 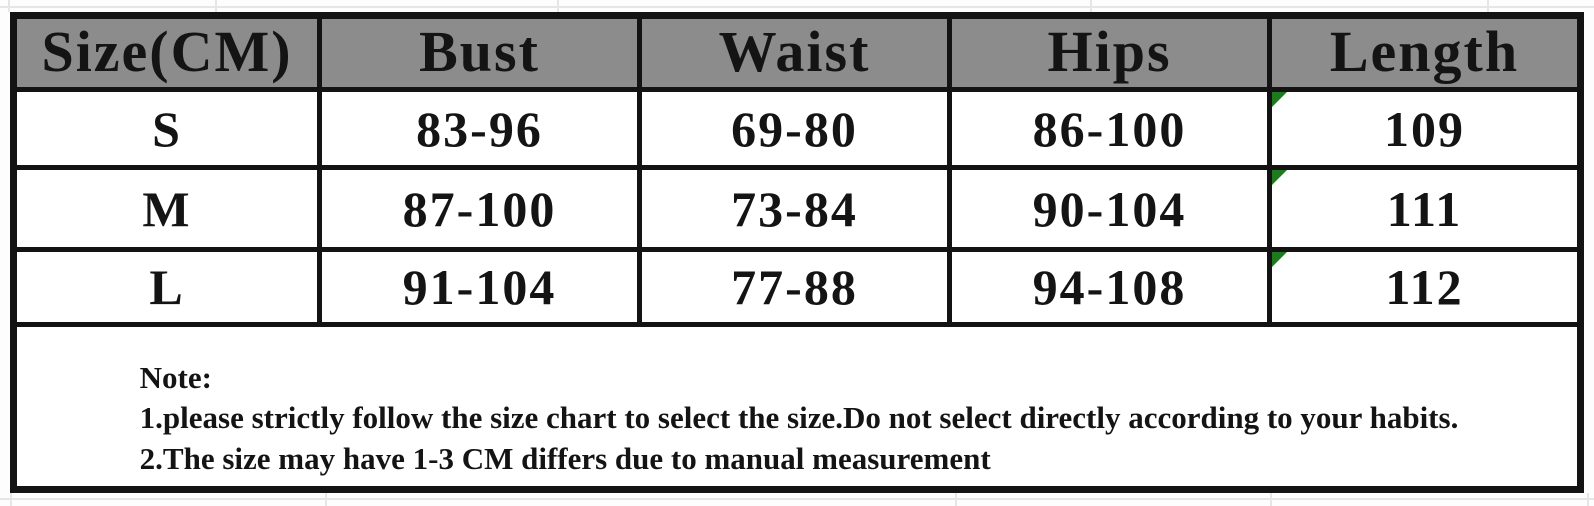 What do you see at coordinates (797, 131) in the screenshot?
I see `row-s-waist: 69-80` at bounding box center [797, 131].